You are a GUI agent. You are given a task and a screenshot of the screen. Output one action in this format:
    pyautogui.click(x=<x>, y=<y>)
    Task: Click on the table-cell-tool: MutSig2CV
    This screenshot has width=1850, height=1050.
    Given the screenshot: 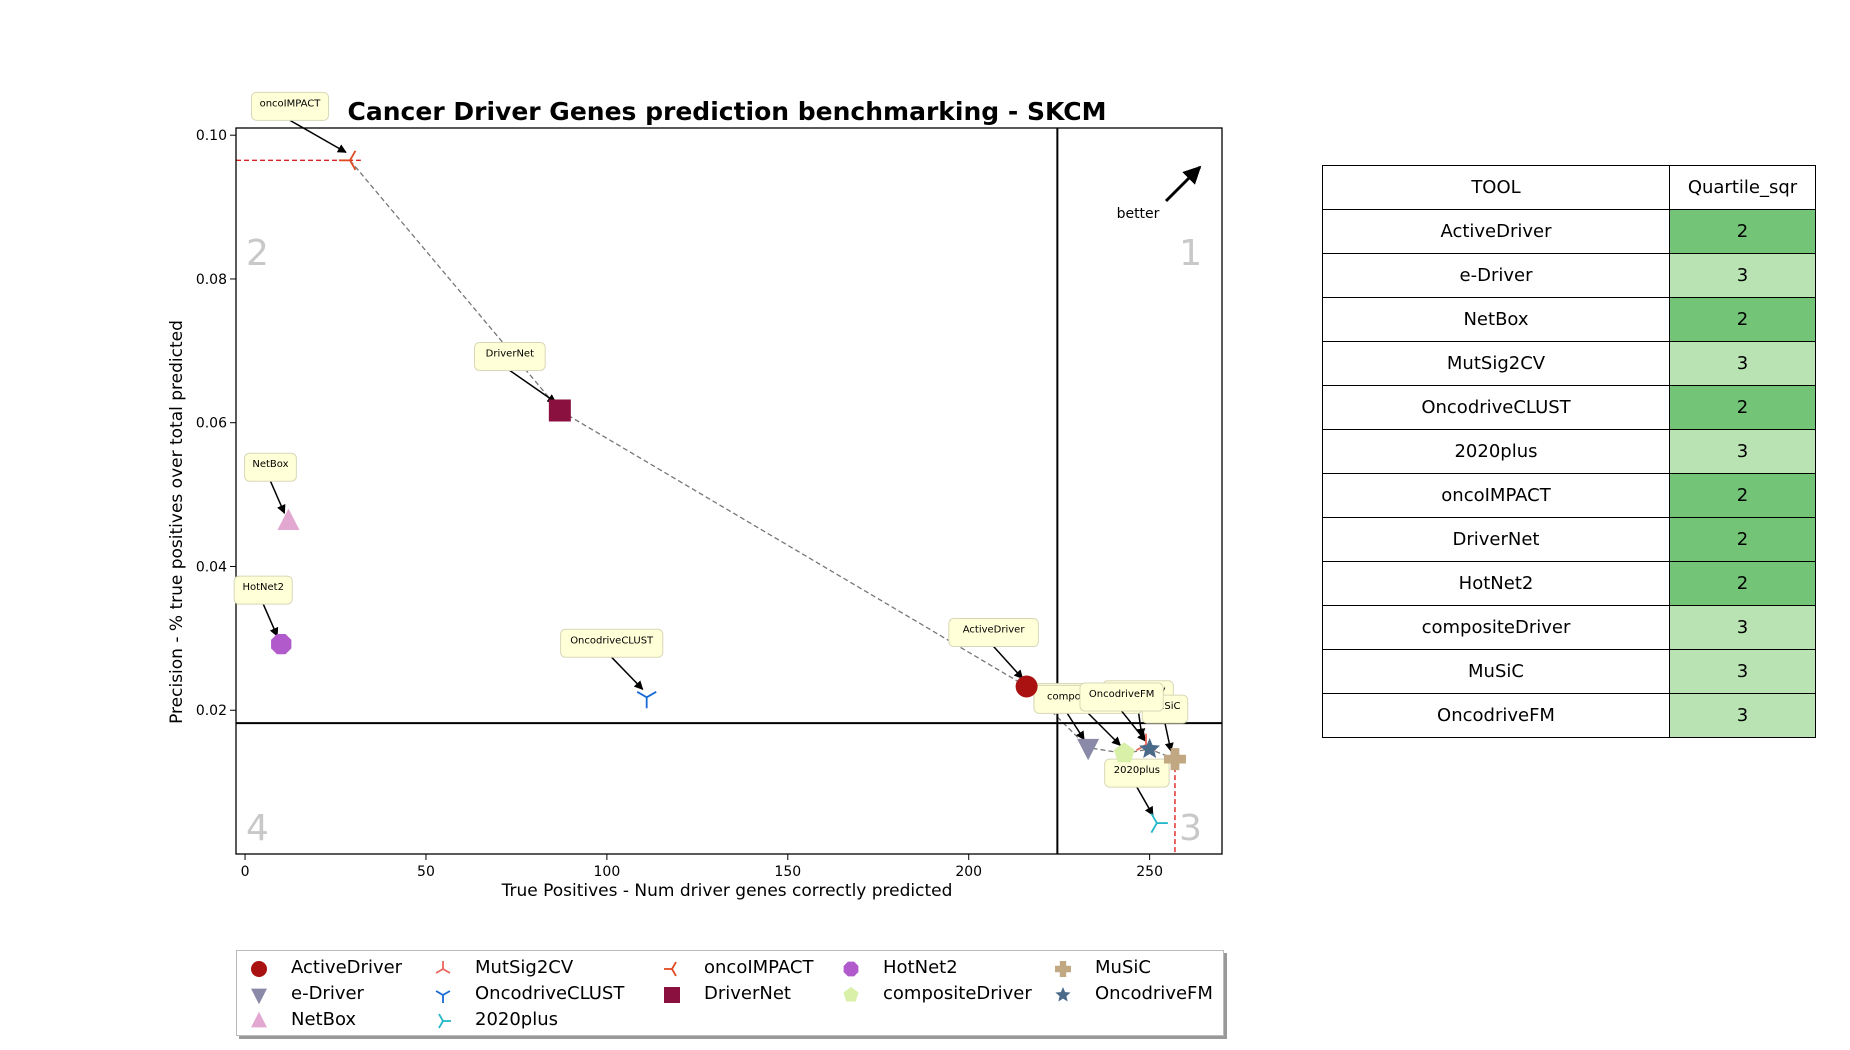 What is the action you would take?
    pyautogui.click(x=1496, y=363)
    